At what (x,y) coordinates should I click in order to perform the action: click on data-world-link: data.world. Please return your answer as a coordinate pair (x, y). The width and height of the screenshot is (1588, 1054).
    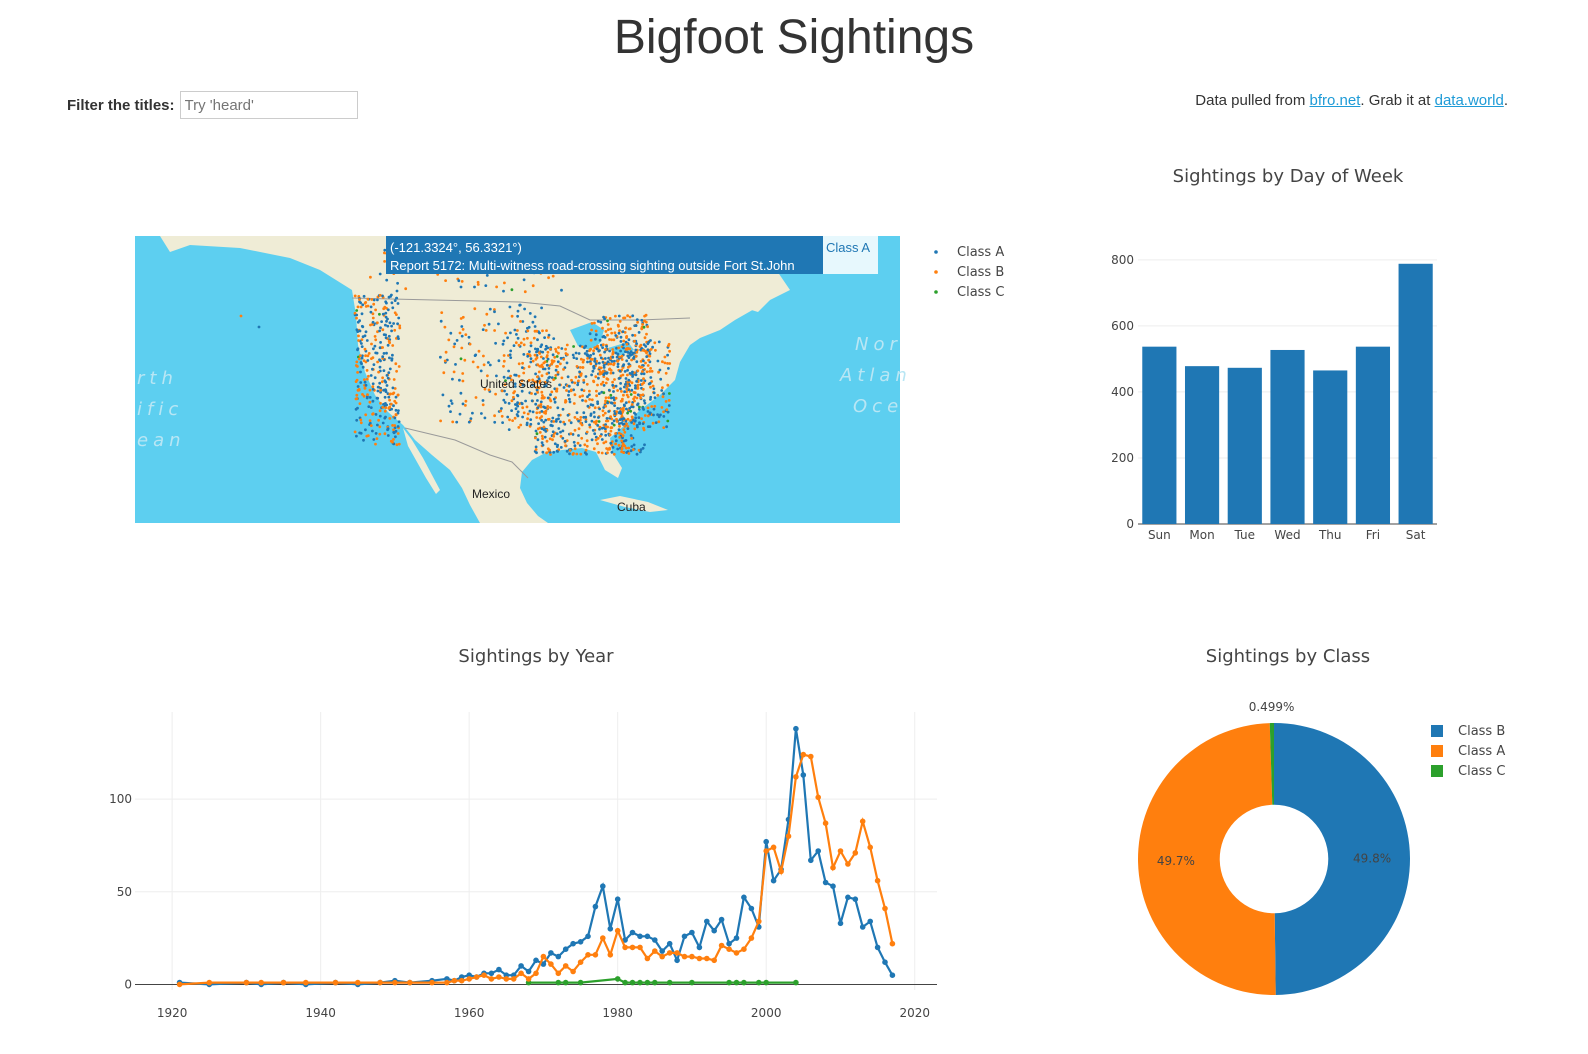
    Looking at the image, I should click on (1469, 100).